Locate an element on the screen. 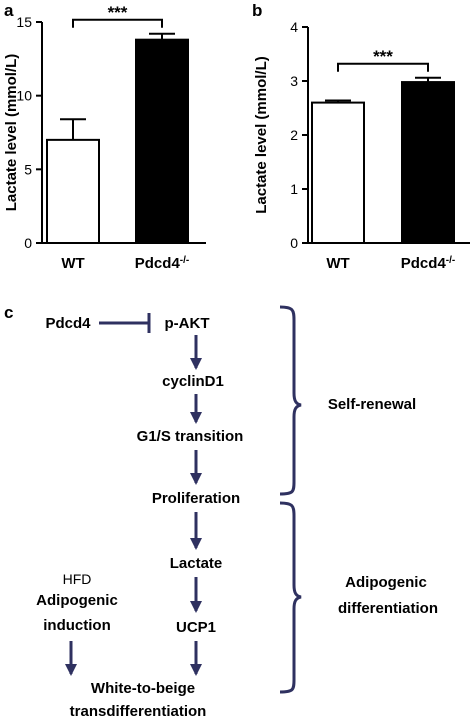 This screenshot has width=474, height=721. y-tick-label: 15 is located at coordinates (24, 22).